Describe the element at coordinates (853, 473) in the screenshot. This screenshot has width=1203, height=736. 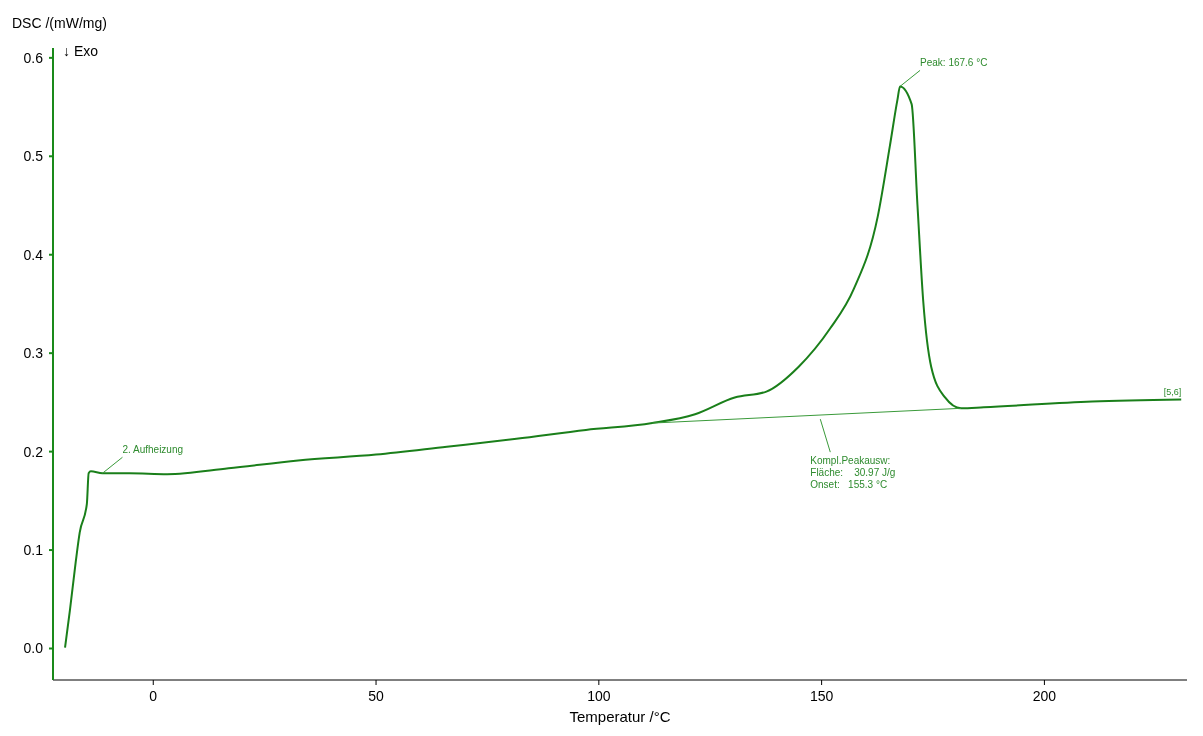
I see `annotation: Kompl.Peakausw: Fläche: 30.97 J/g Onset: 155.3 °C` at that location.